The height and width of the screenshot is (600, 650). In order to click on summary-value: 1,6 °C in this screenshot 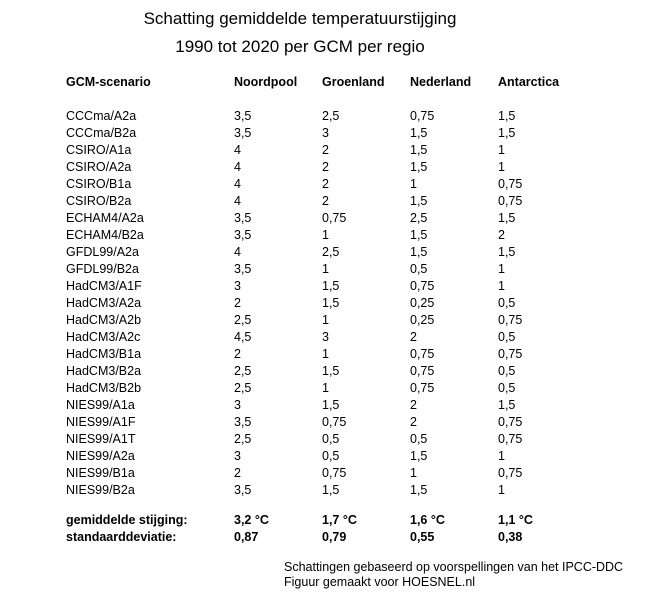, I will do `click(427, 520)`.